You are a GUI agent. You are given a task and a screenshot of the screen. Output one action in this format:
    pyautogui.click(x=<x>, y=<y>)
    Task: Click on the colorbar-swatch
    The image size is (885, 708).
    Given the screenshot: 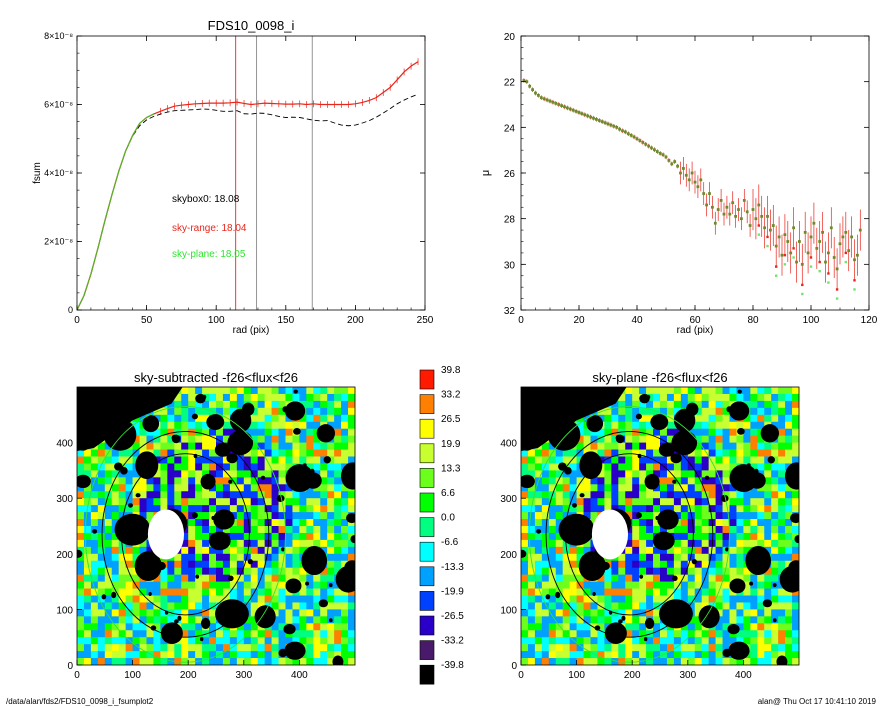 What is the action you would take?
    pyautogui.click(x=427, y=527)
    